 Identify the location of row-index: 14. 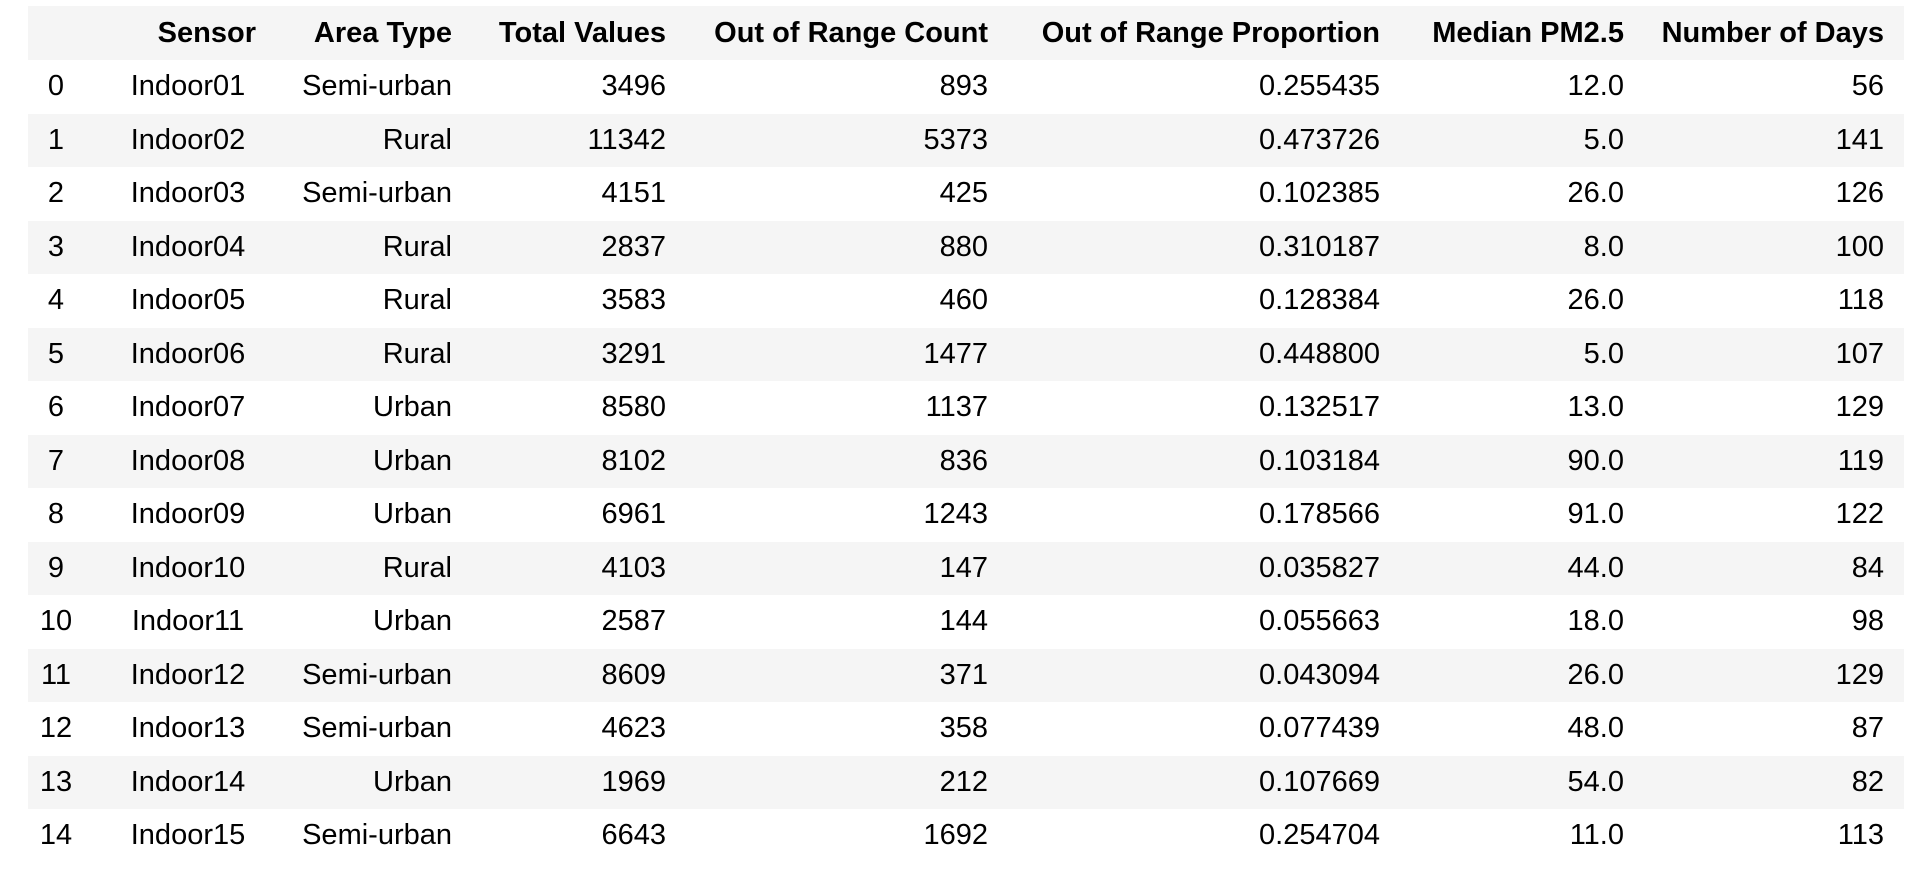
(56, 836).